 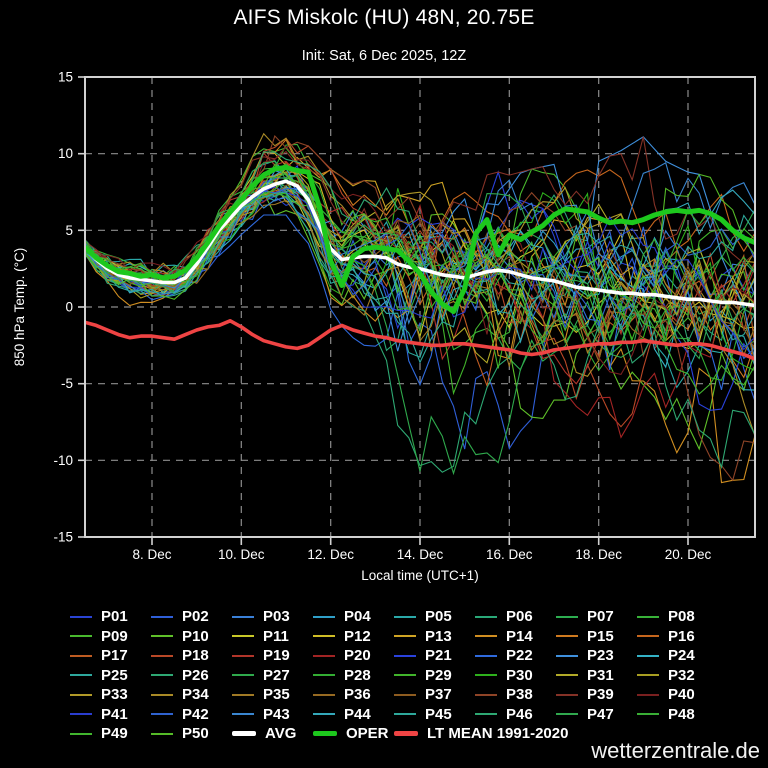 I want to click on legend-label: P47, so click(x=600, y=714).